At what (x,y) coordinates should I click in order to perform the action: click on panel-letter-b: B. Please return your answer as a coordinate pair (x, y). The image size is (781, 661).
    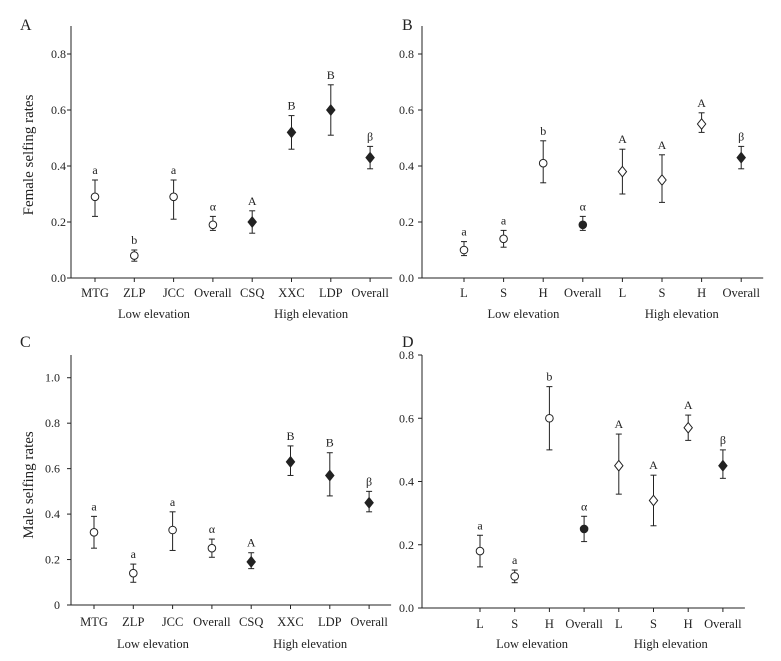
    Looking at the image, I should click on (407, 25).